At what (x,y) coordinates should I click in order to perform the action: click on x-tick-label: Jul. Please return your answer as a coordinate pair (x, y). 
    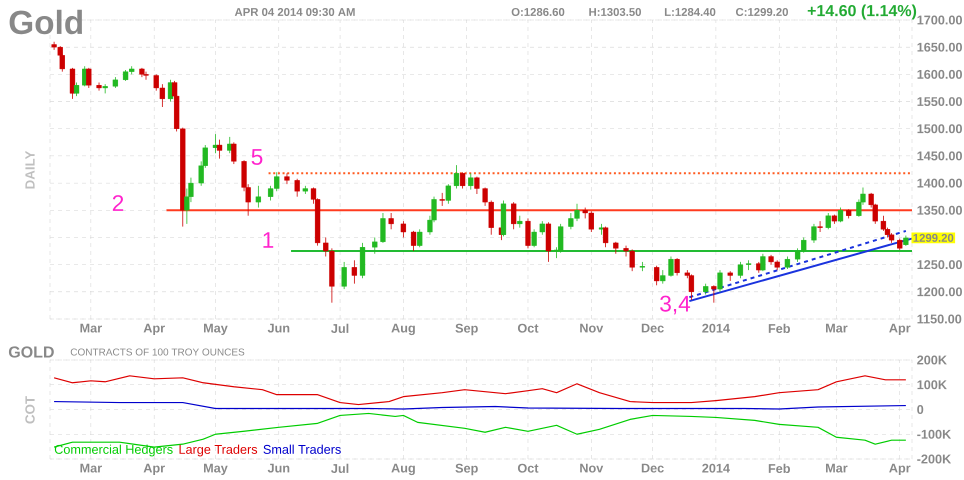
    Looking at the image, I should click on (339, 469).